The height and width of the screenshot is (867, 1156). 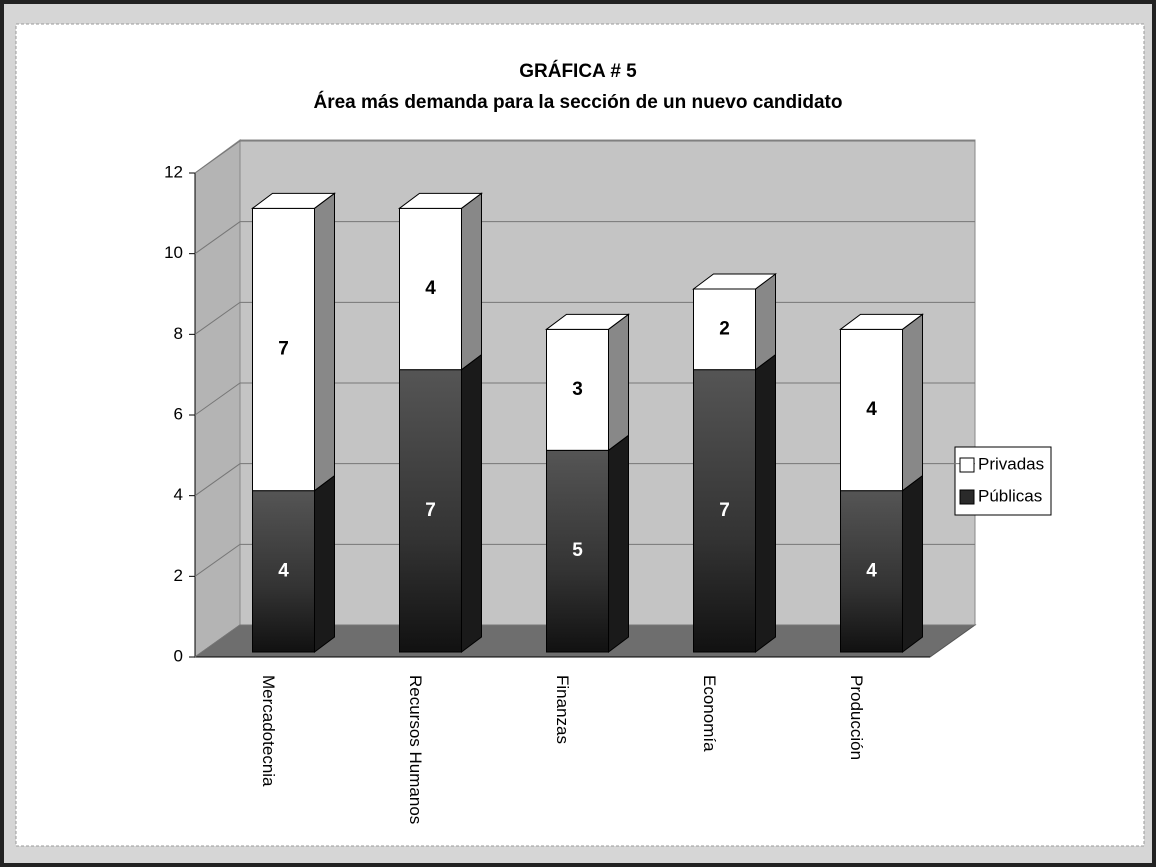 I want to click on x-tick-label: Economía, so click(x=709, y=713).